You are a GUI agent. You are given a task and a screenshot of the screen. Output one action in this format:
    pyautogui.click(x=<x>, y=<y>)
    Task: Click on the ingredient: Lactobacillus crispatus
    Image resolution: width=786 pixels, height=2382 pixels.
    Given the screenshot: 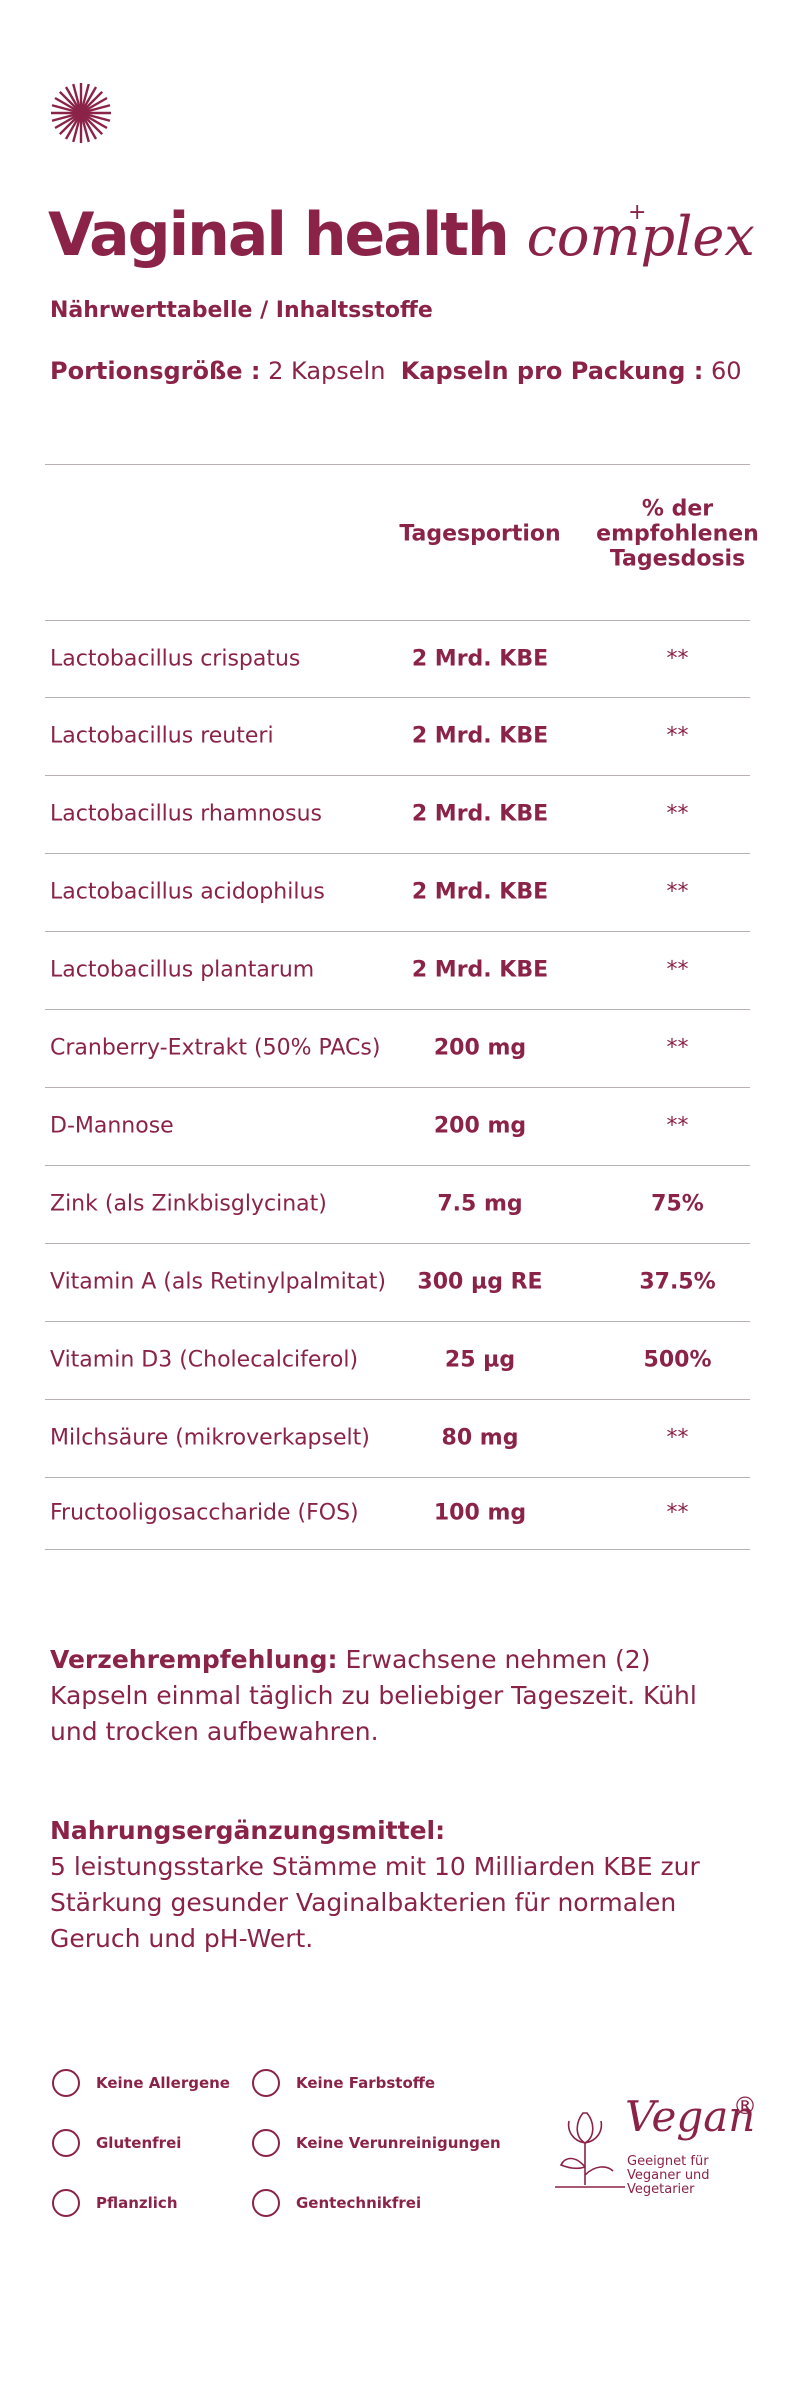 What is the action you would take?
    pyautogui.click(x=175, y=658)
    